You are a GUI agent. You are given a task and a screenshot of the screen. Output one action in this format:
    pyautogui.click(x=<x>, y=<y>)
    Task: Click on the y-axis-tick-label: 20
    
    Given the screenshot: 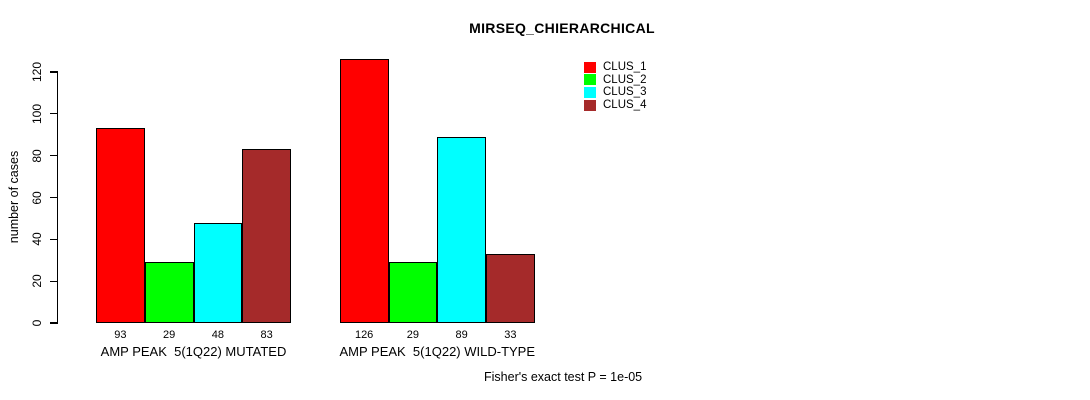 What is the action you would take?
    pyautogui.click(x=37, y=281)
    